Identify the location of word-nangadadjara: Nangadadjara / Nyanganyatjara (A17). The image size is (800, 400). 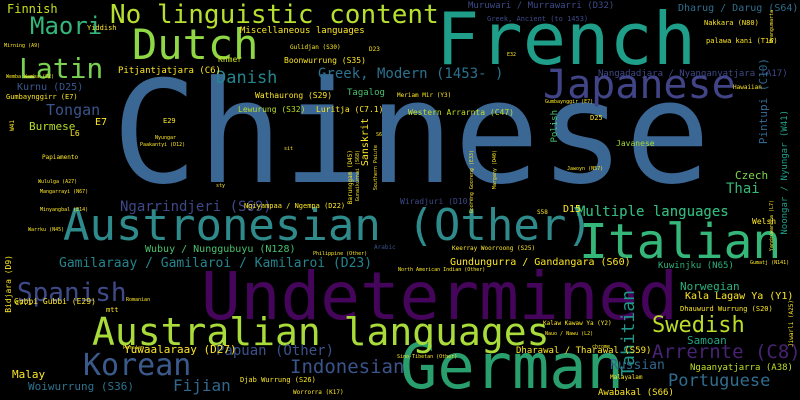
(693, 74).